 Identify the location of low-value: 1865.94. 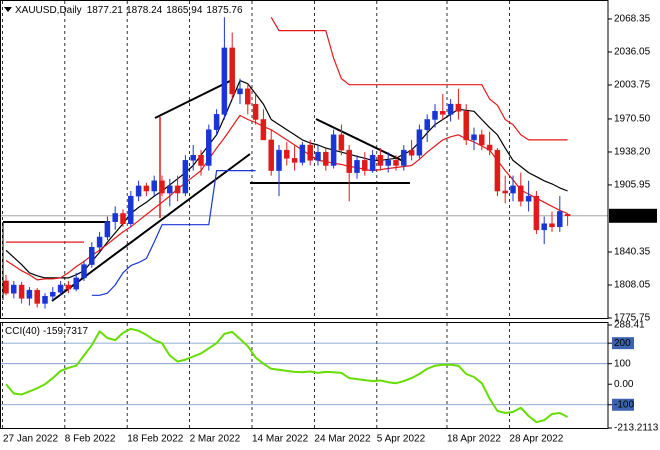
(184, 10).